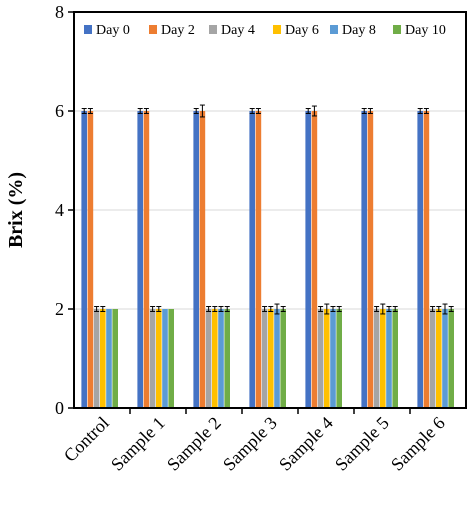 This screenshot has width=474, height=506. I want to click on legend-label: Day 8, so click(359, 30).